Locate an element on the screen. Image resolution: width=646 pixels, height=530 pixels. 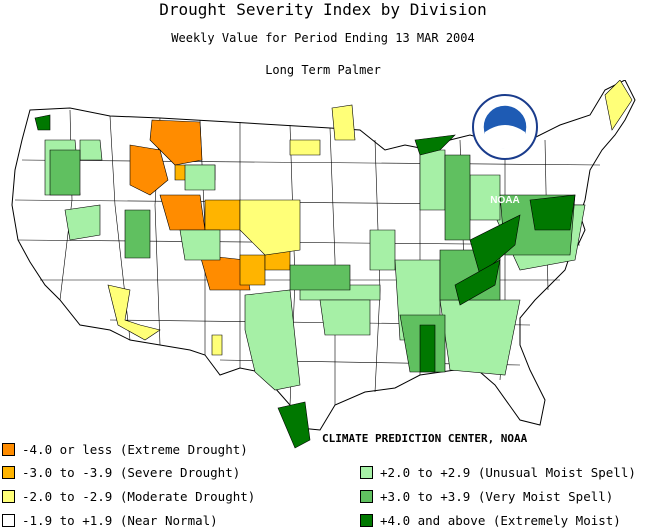
noaa-logo is located at coordinates (505, 127).